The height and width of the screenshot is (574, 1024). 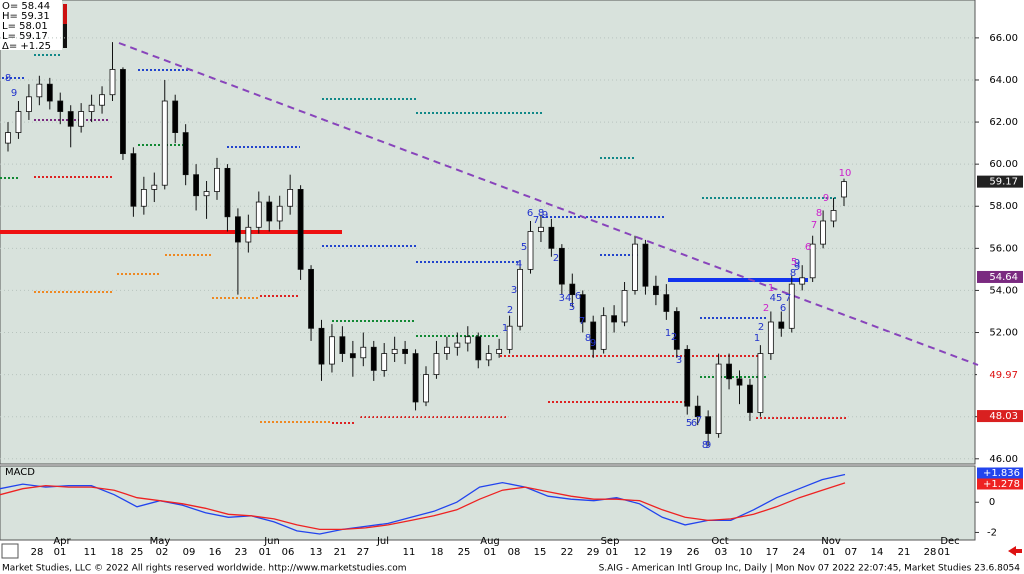 What do you see at coordinates (409, 552) in the screenshot?
I see `x-day-label: 11` at bounding box center [409, 552].